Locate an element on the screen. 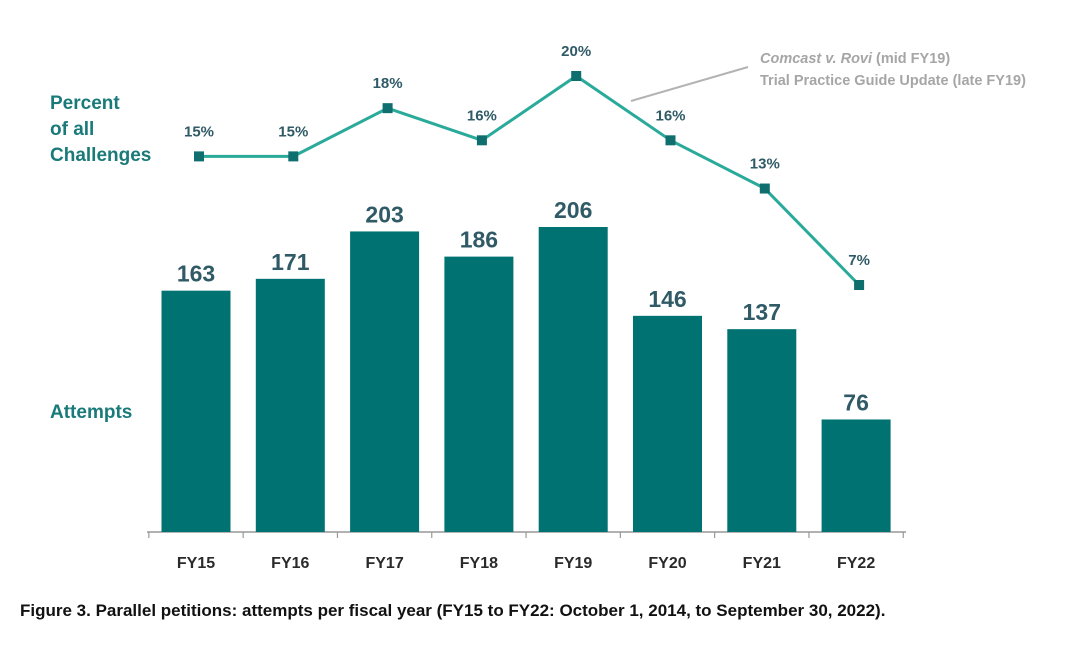 This screenshot has height=655, width=1079. bar-value-label: 206 is located at coordinates (573, 210).